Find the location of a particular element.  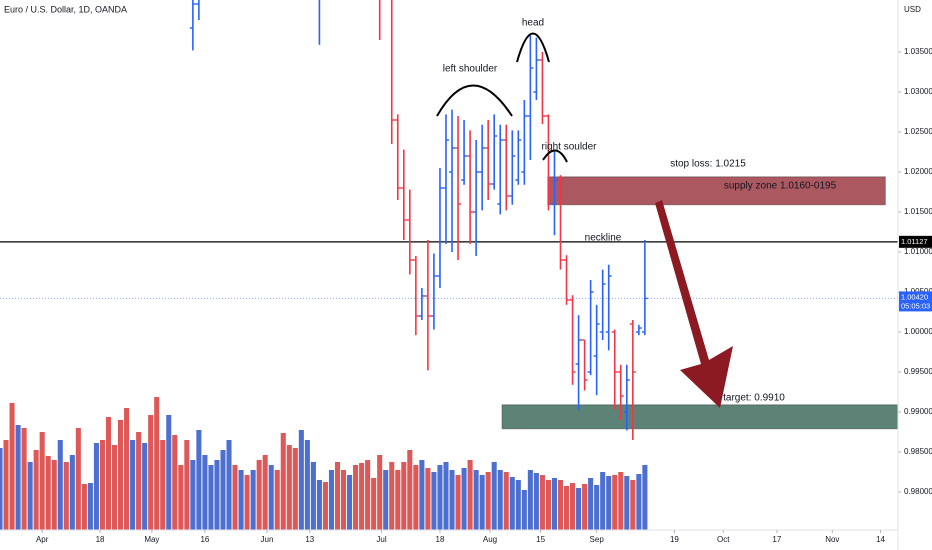

y-tick-label: 1.02500 is located at coordinates (918, 131).